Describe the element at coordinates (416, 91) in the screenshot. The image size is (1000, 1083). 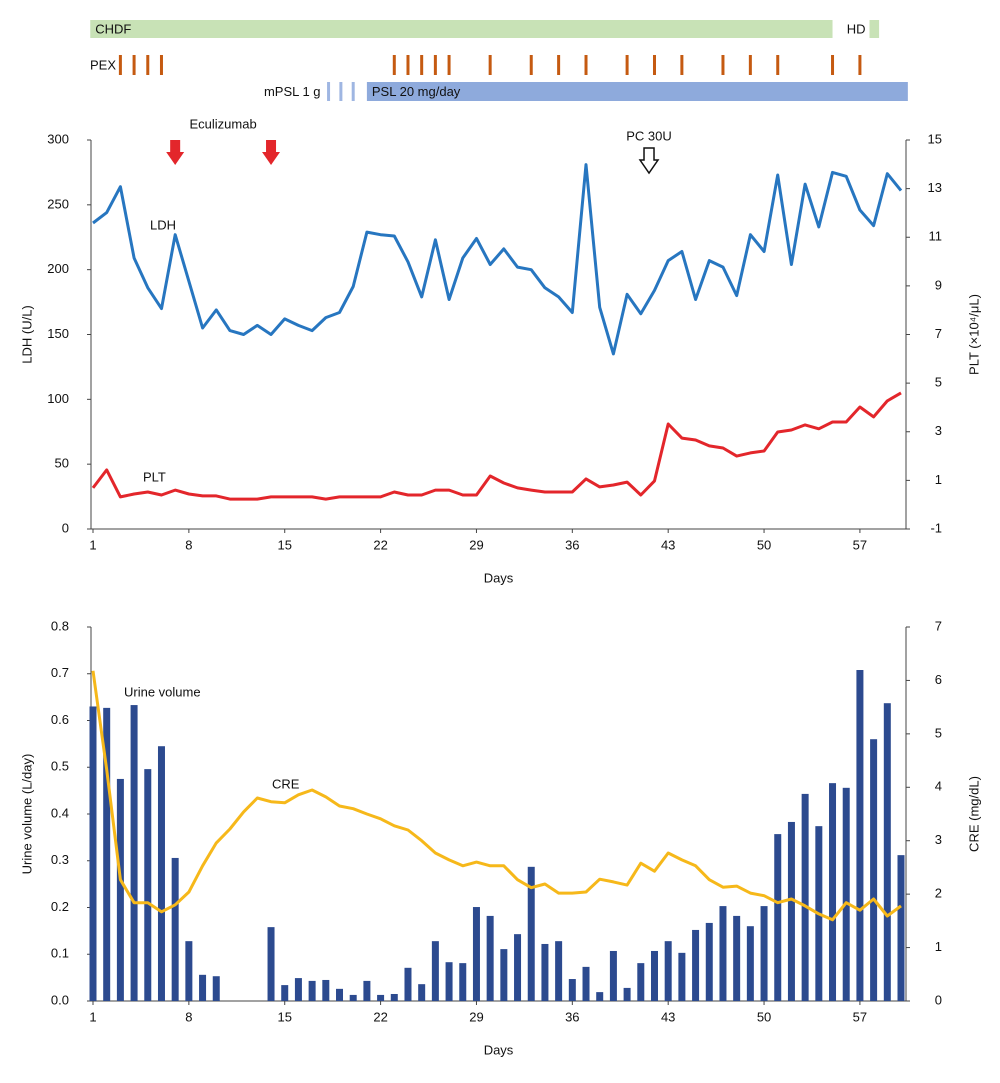
I see `timeline-label: PSL 20 mg/day` at that location.